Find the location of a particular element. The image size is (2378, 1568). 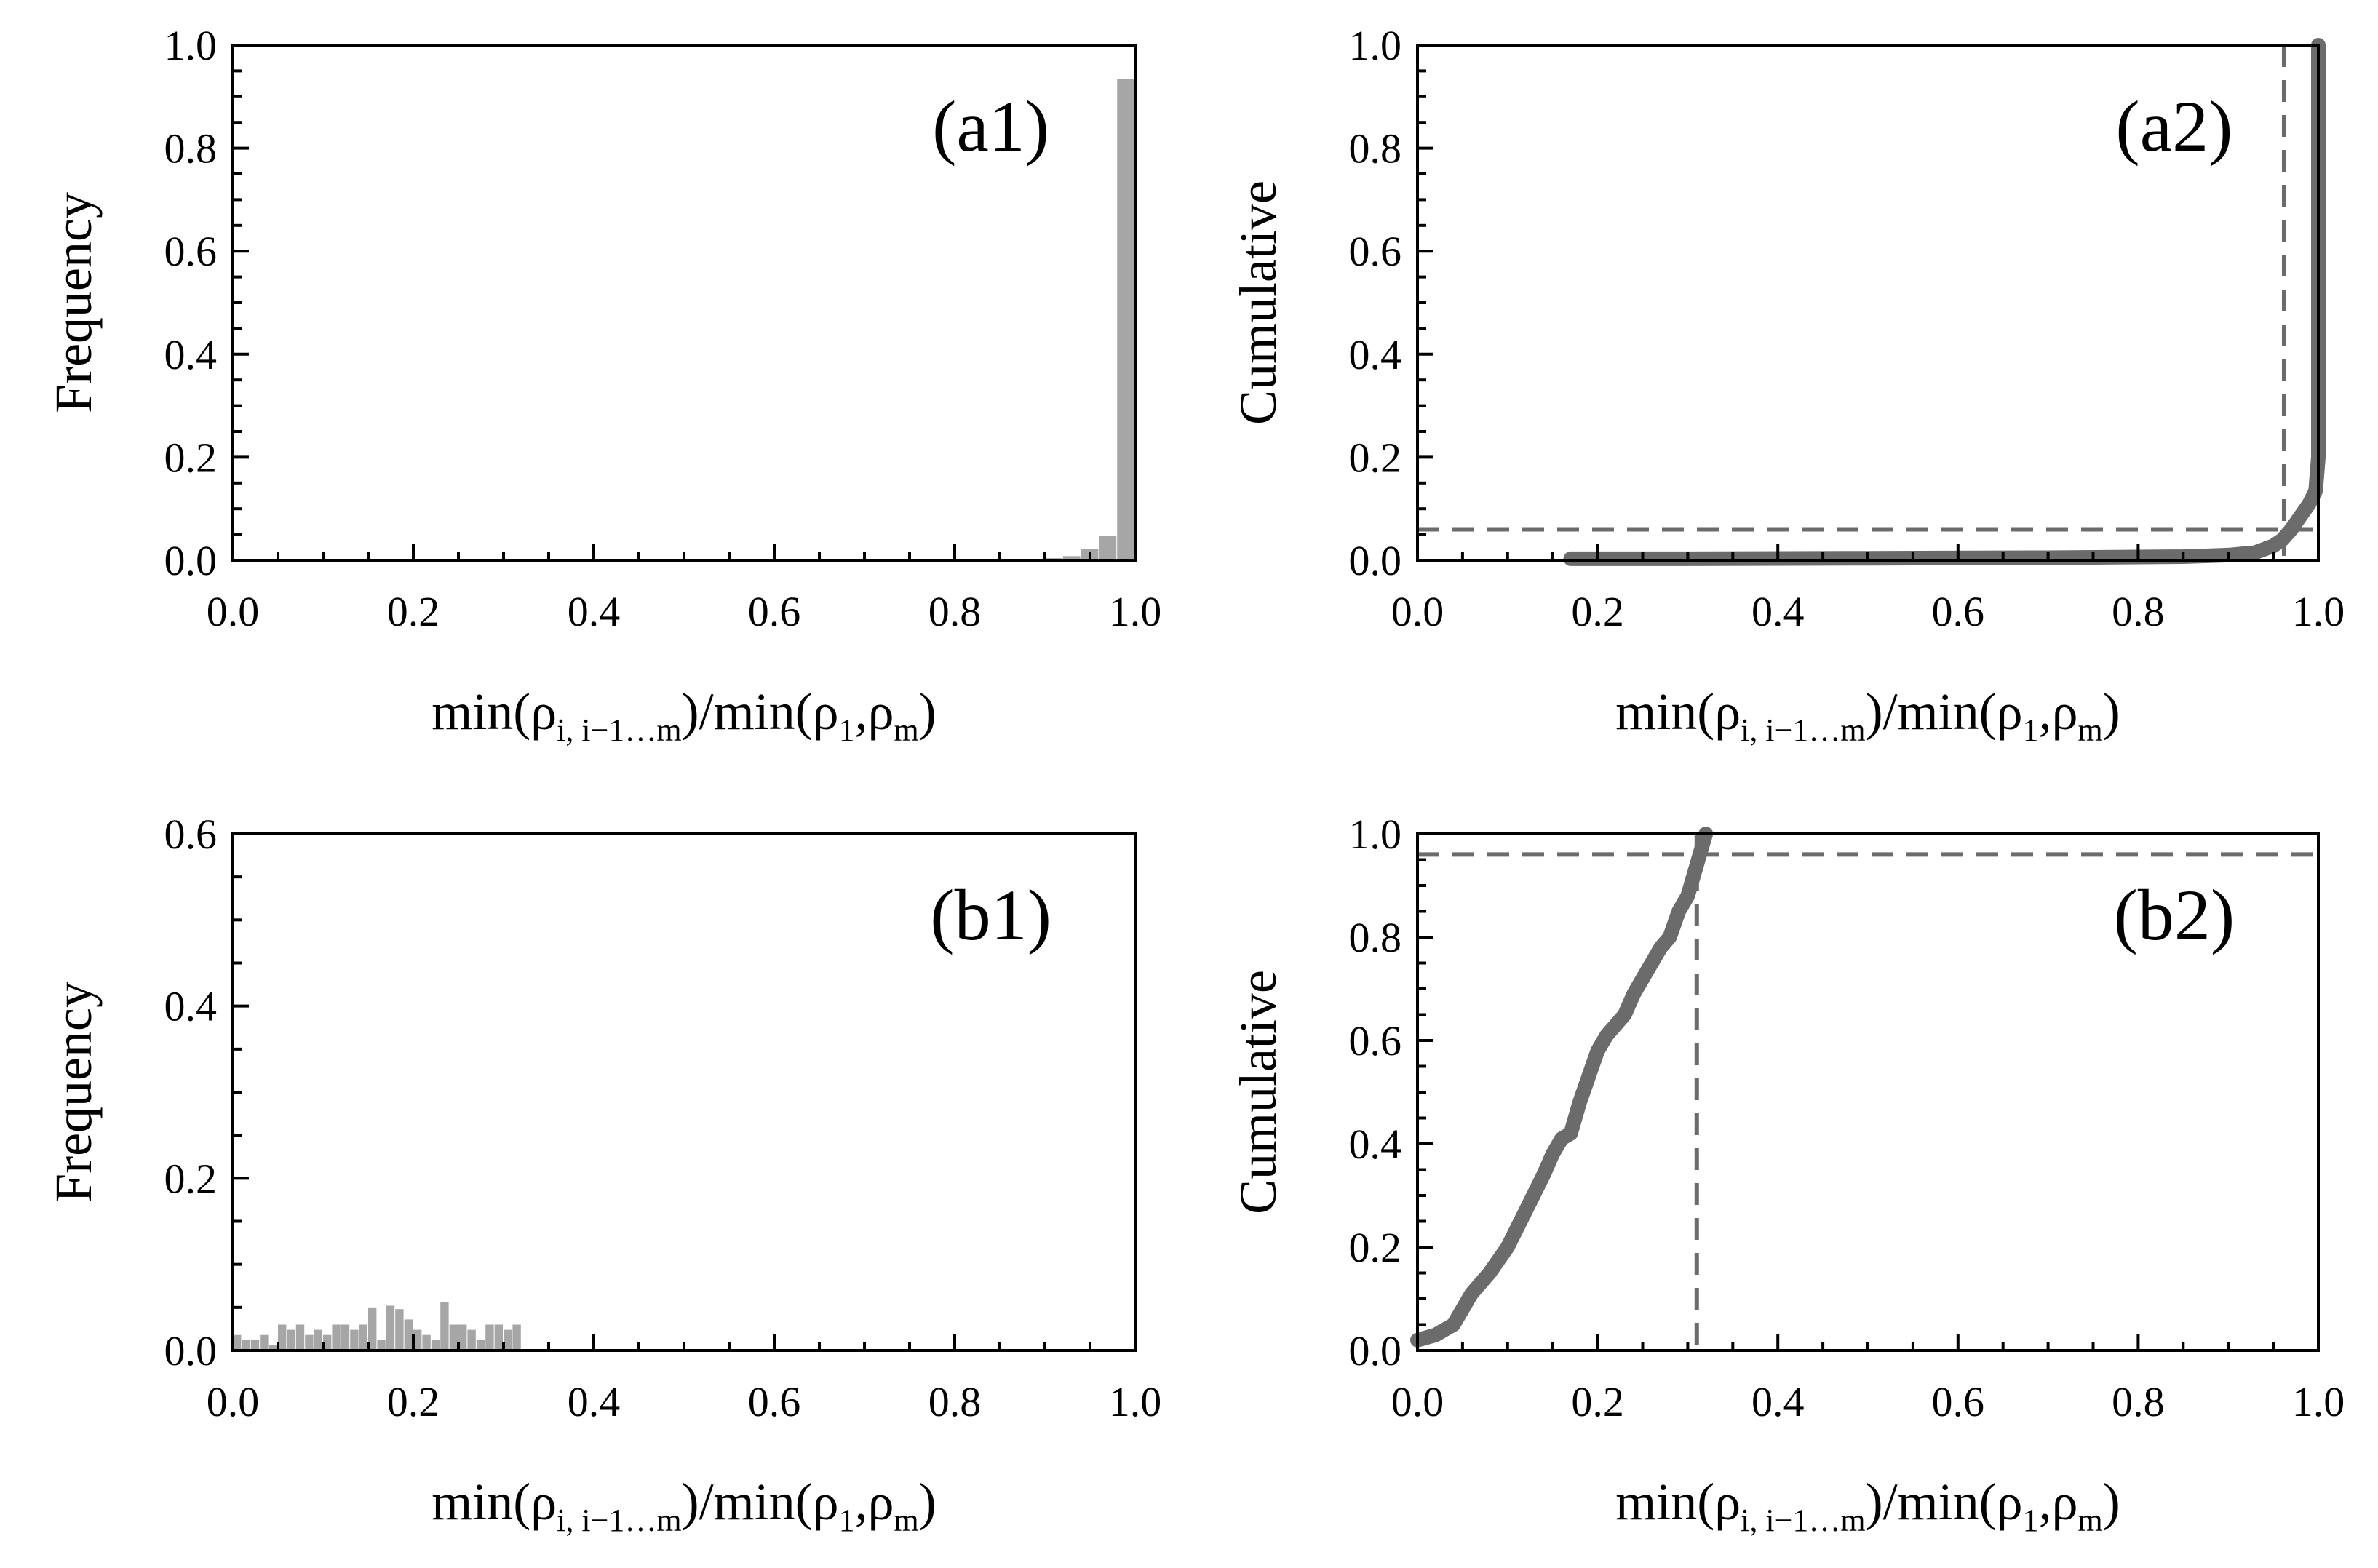

panel-tag: (a1) is located at coordinates (990, 126).